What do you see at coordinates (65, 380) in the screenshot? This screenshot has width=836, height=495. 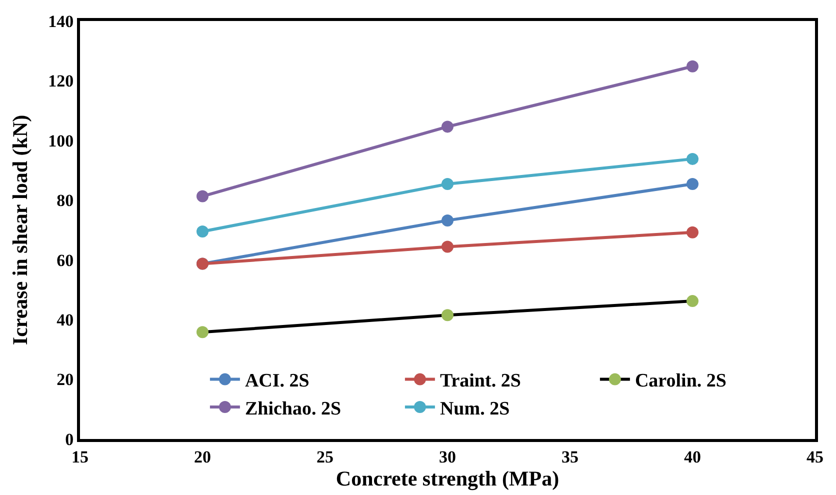 I see `y-tick-label: 20` at bounding box center [65, 380].